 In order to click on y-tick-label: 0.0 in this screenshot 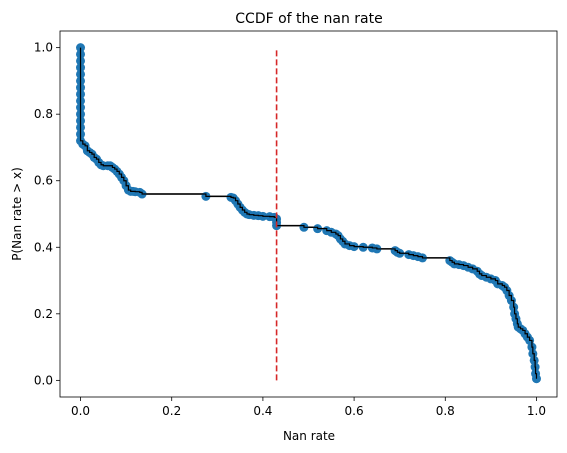, I will do `click(43, 380)`.